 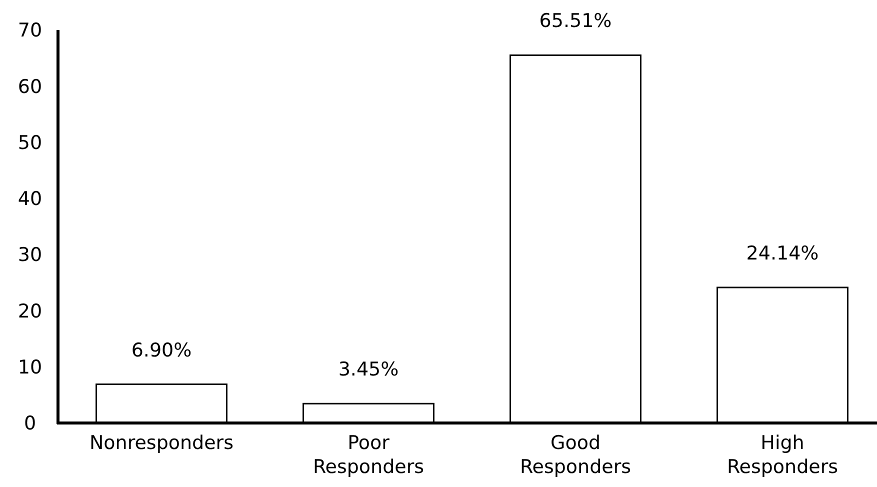 What do you see at coordinates (782, 455) in the screenshot?
I see `x-tick-label: High Responders` at bounding box center [782, 455].